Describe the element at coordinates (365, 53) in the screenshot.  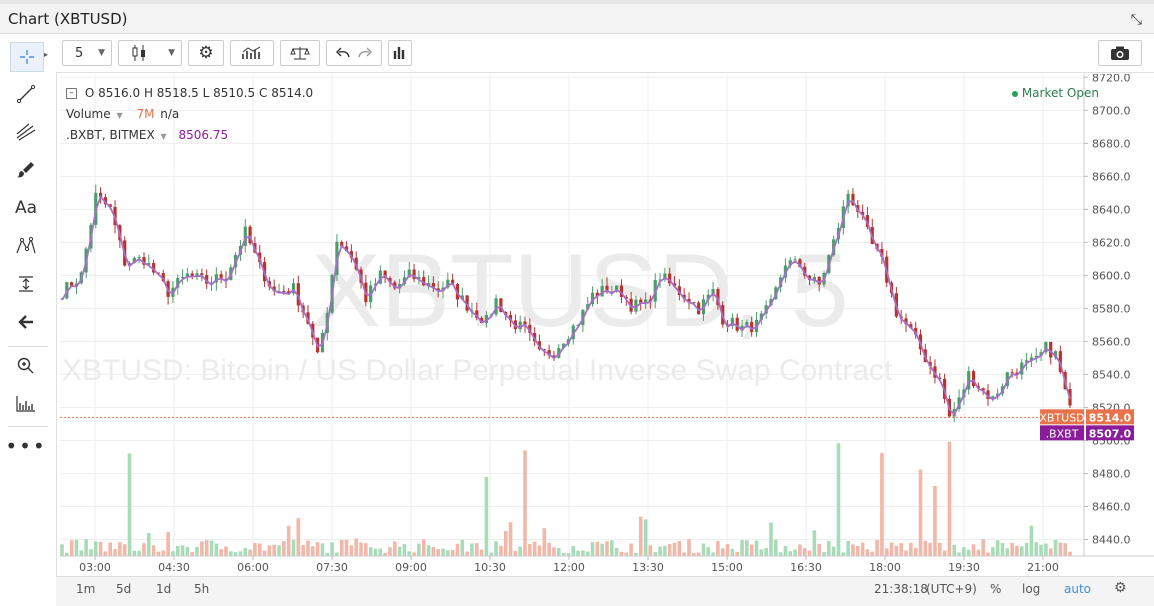
I see `redo-icon` at that location.